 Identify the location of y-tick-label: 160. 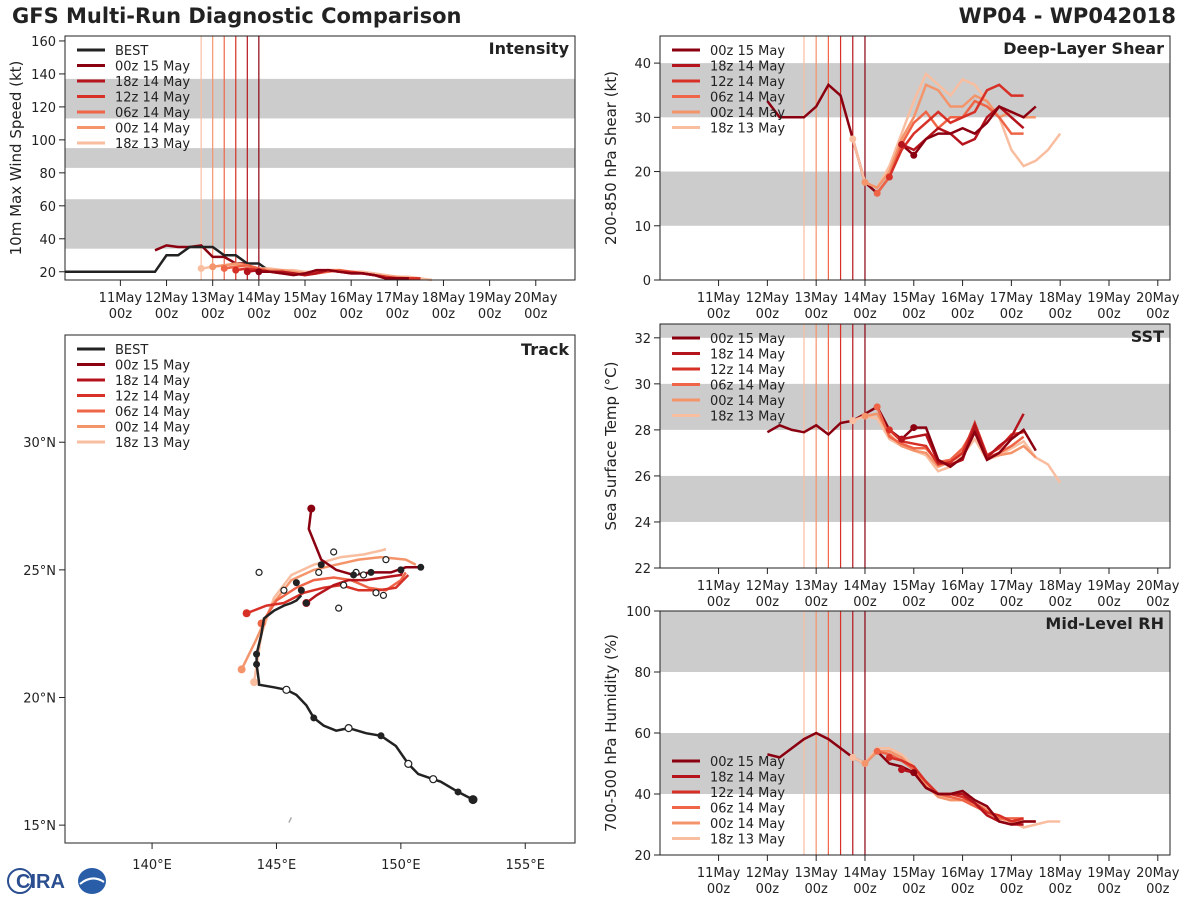
(43, 42).